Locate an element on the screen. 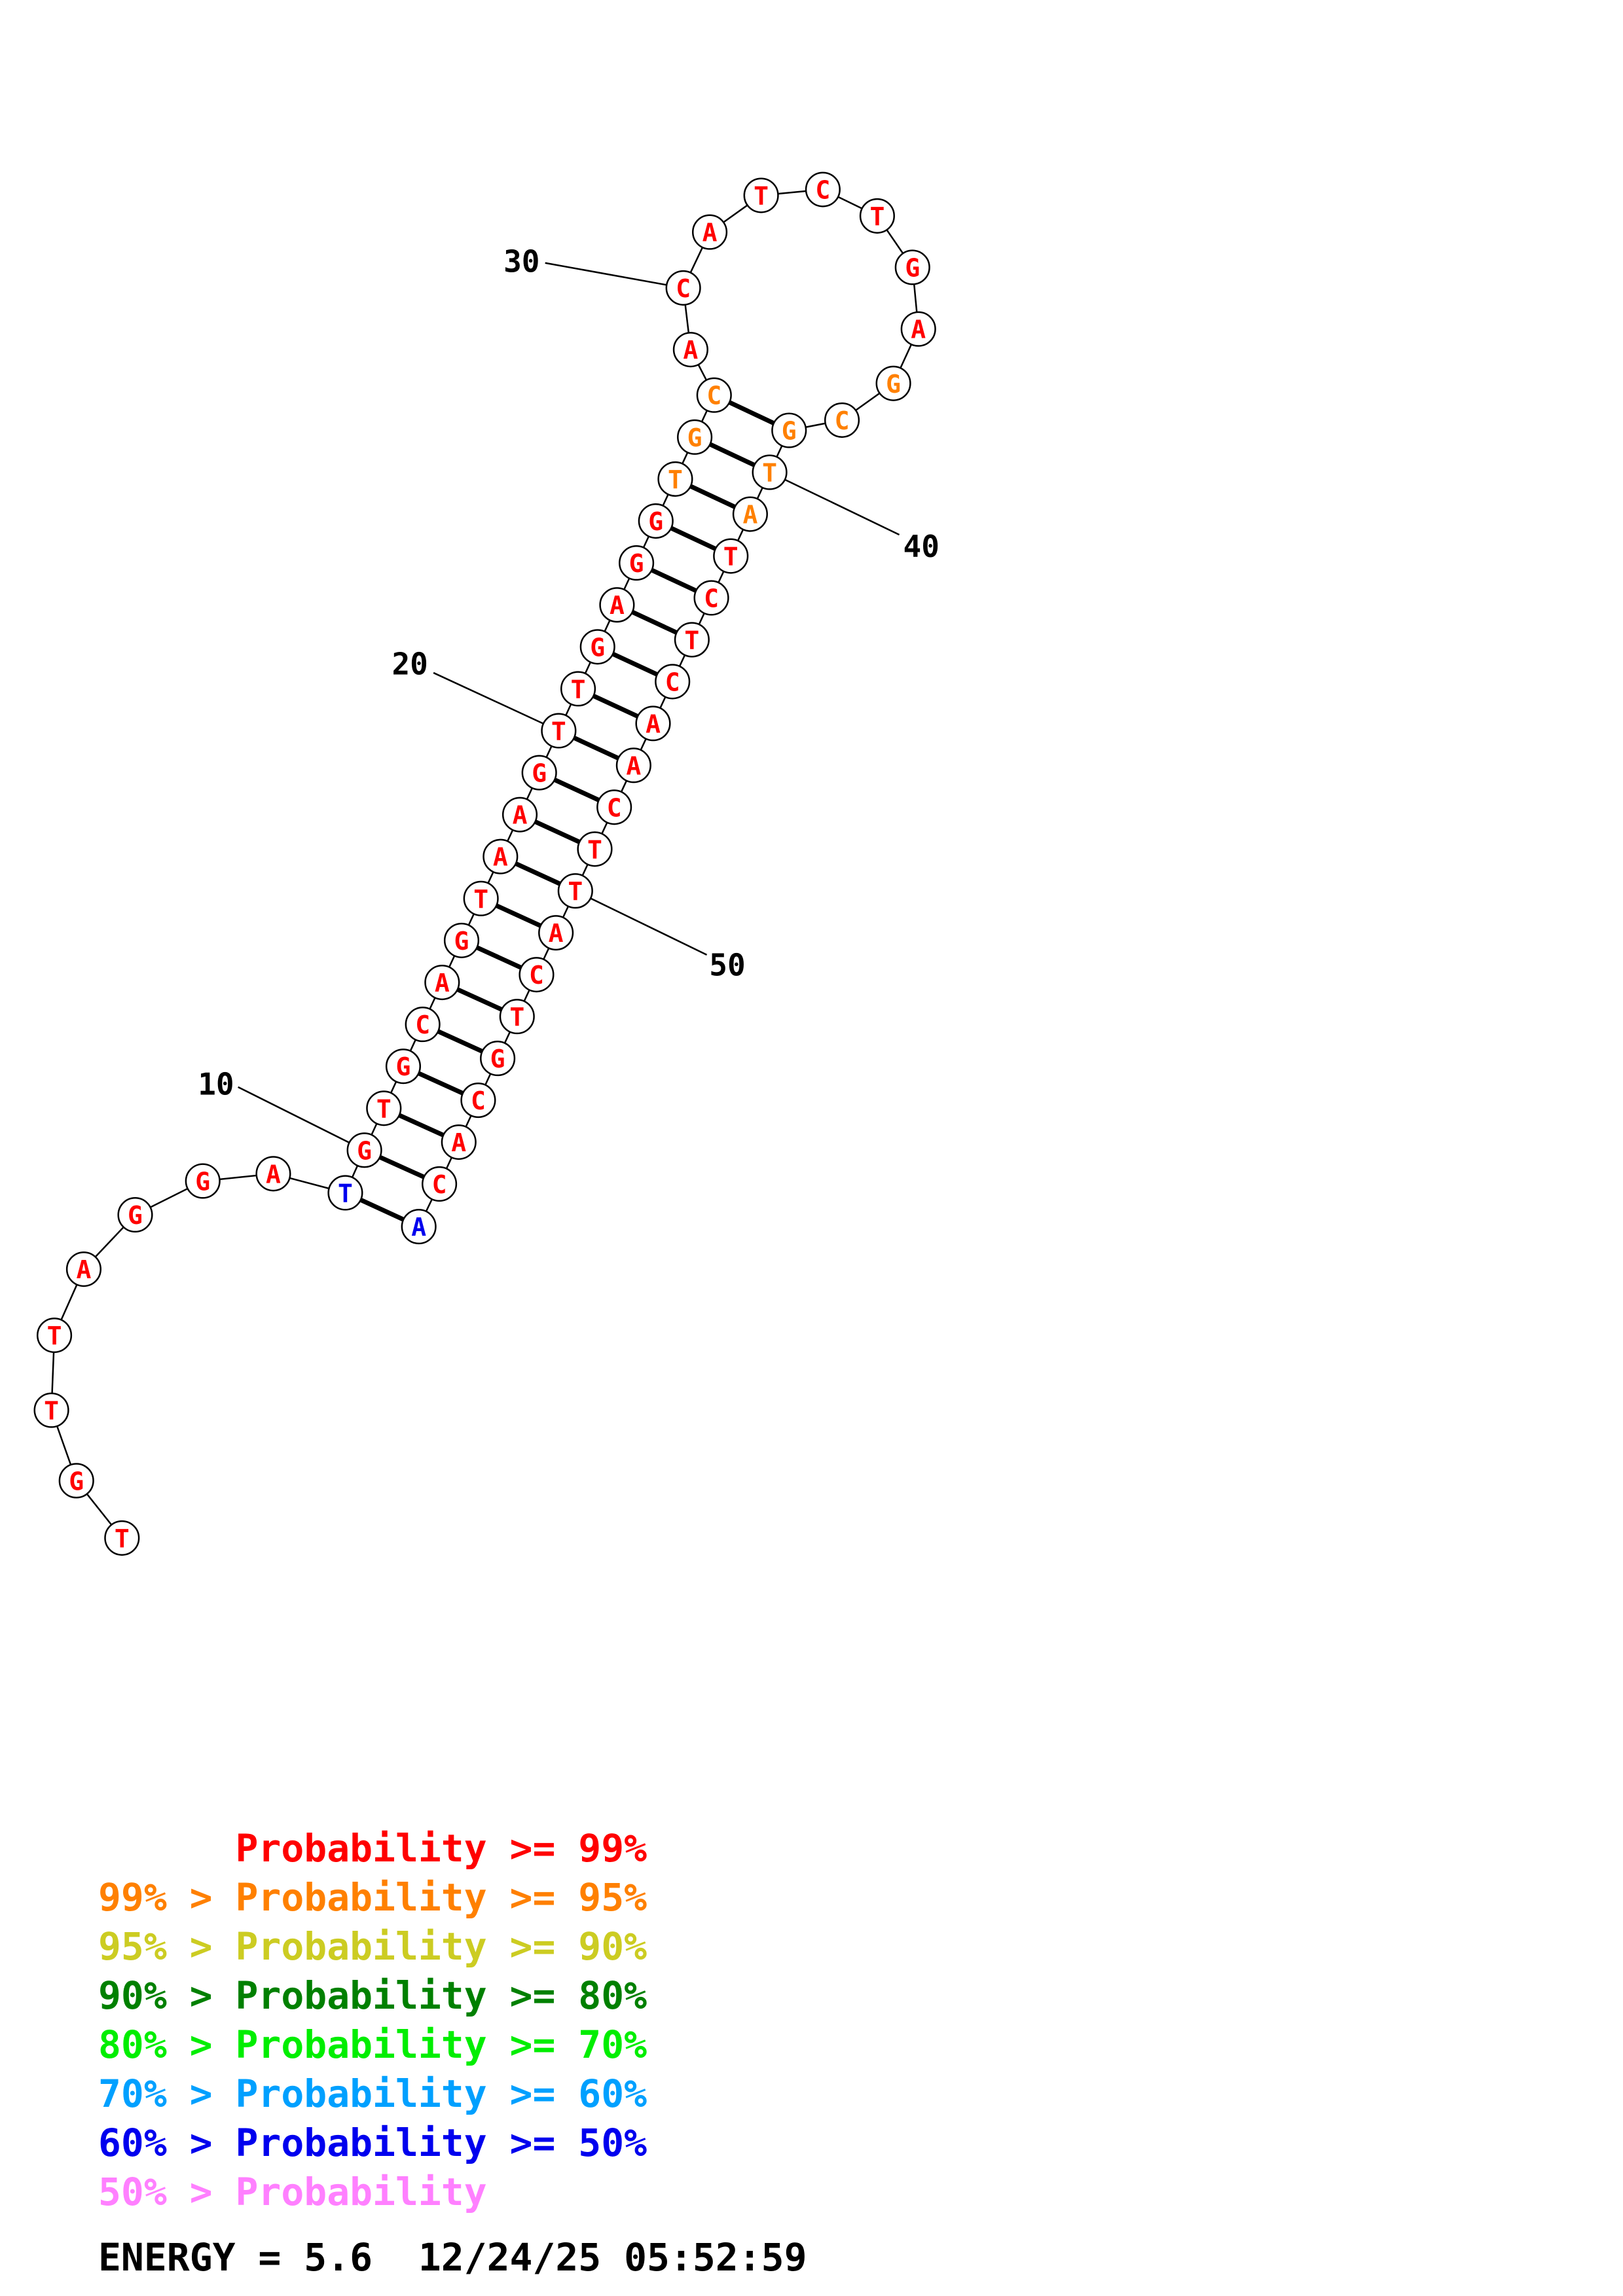 This screenshot has height=2296, width=1623. nucleotide-10: G is located at coordinates (364, 1150).